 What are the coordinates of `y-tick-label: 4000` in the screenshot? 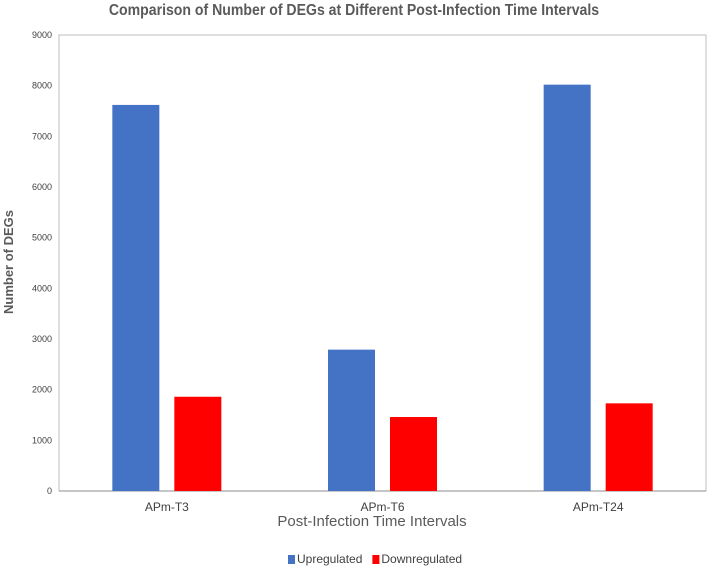 It's located at (42, 288).